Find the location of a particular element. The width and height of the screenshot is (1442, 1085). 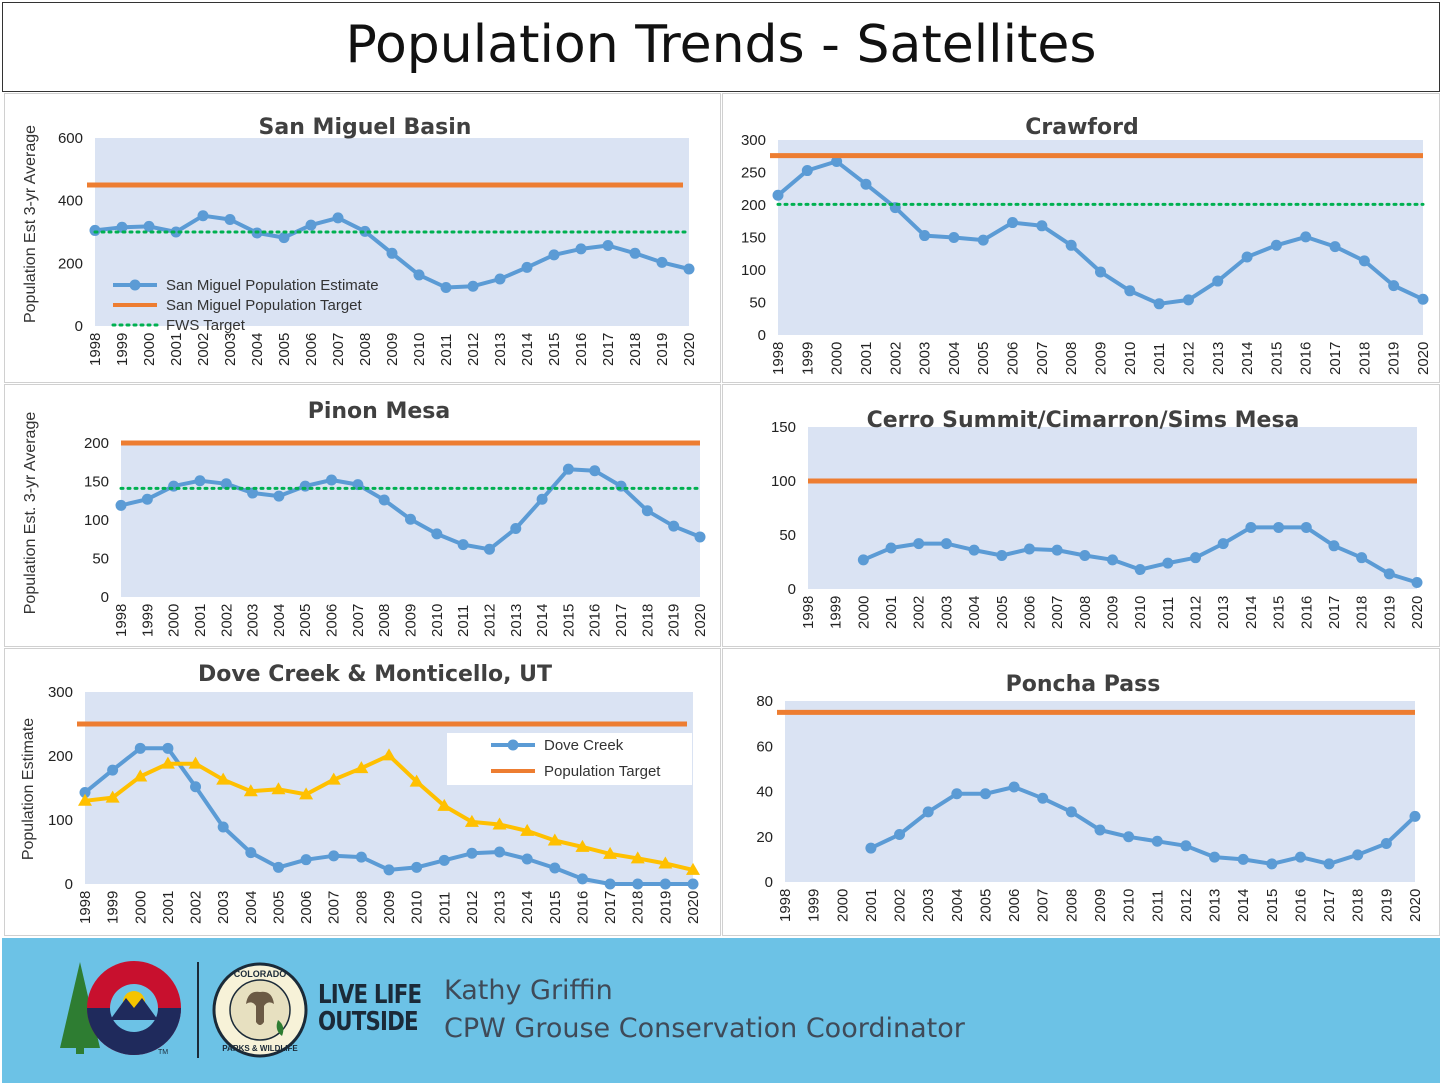

tree-trunk is located at coordinates (80, 1049).